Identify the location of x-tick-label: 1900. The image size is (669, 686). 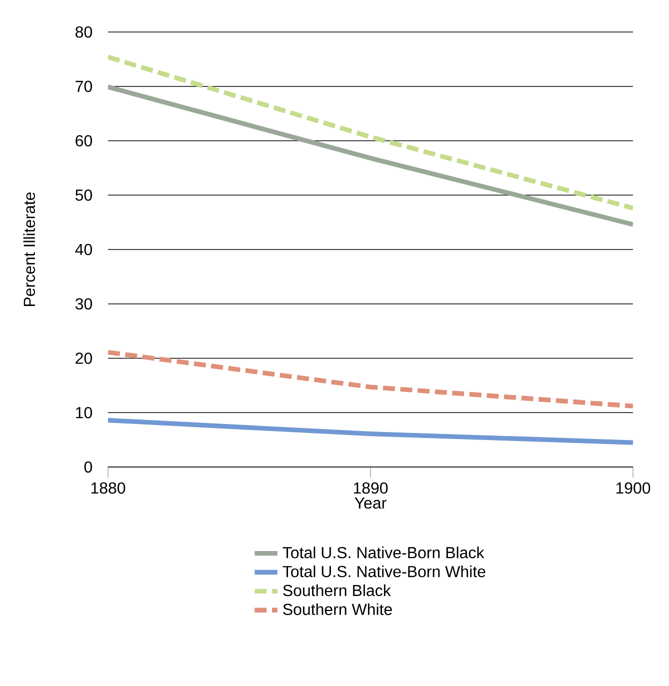
(633, 488).